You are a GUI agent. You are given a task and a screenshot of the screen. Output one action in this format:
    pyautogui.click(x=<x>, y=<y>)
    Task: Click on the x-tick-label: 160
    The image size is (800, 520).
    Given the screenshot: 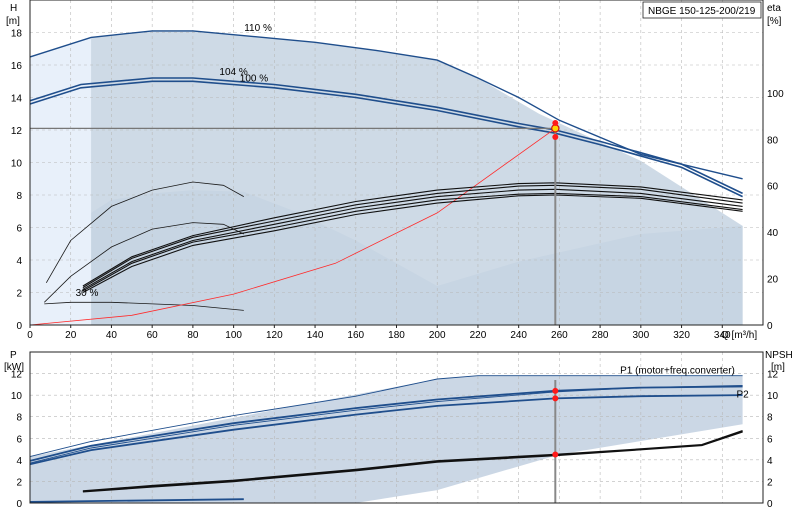 What is the action you would take?
    pyautogui.click(x=355, y=335)
    